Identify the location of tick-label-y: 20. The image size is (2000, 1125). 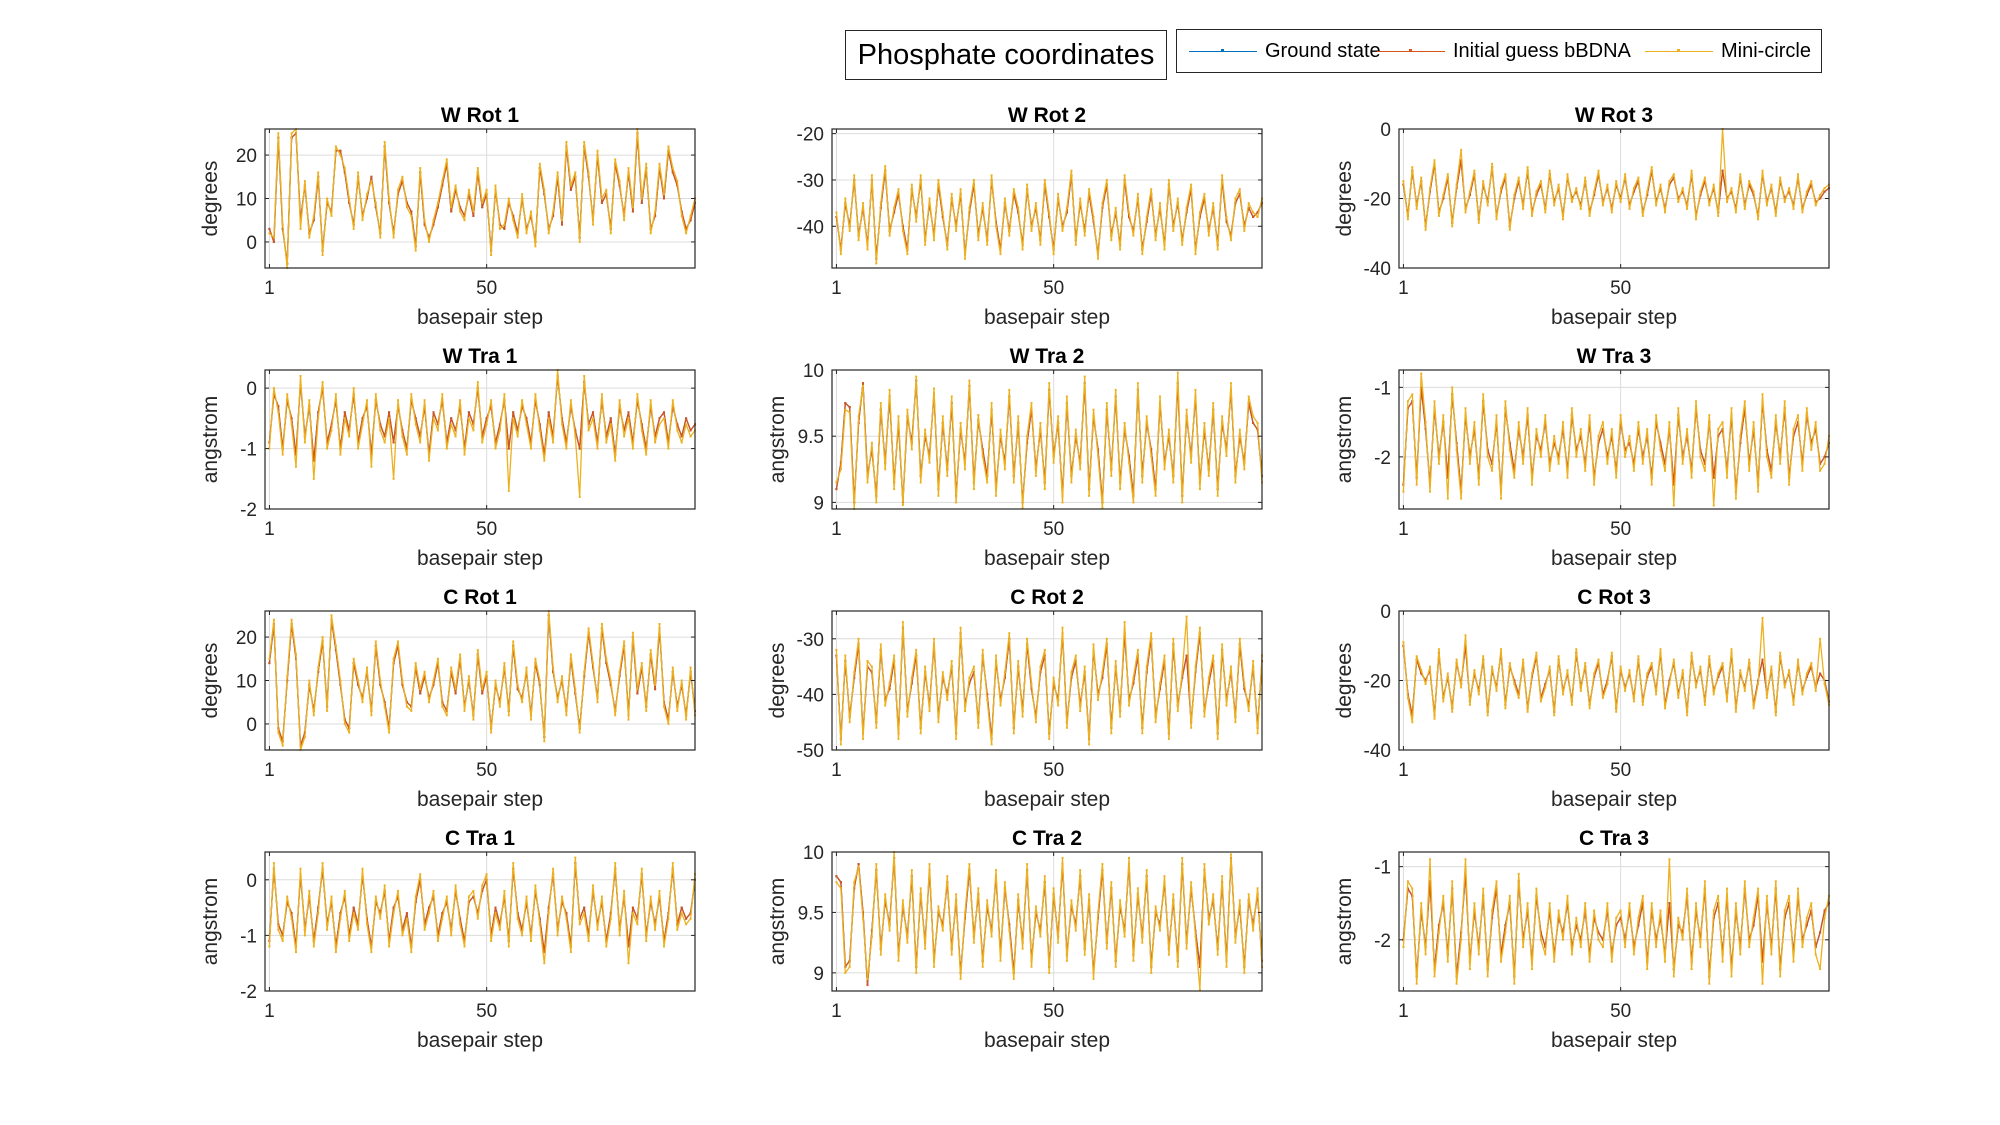
(246, 638).